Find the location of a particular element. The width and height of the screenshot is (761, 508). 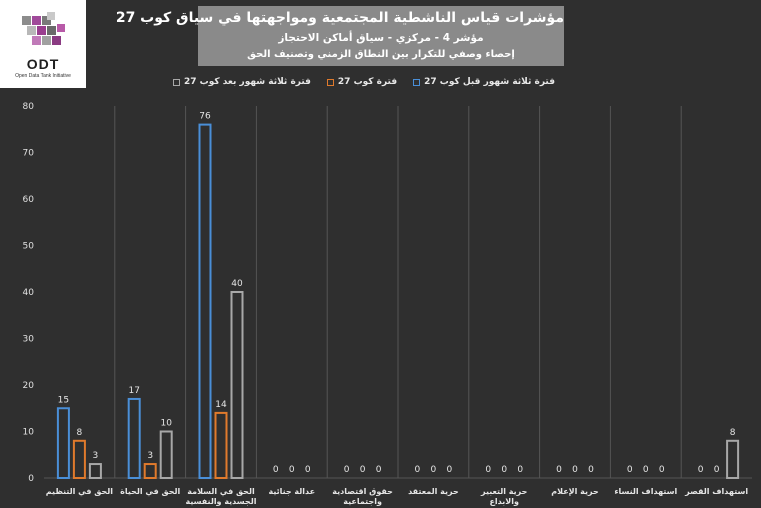

data-label: 40 is located at coordinates (237, 284).